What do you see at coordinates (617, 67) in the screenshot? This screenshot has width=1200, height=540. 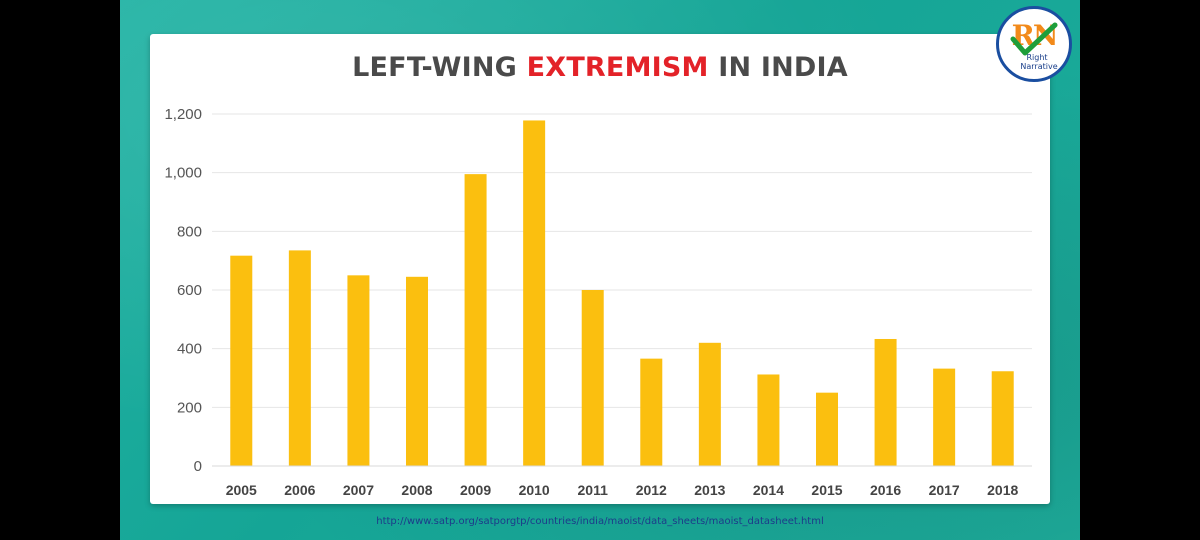 I see `title-highlight: EXTREMISM` at bounding box center [617, 67].